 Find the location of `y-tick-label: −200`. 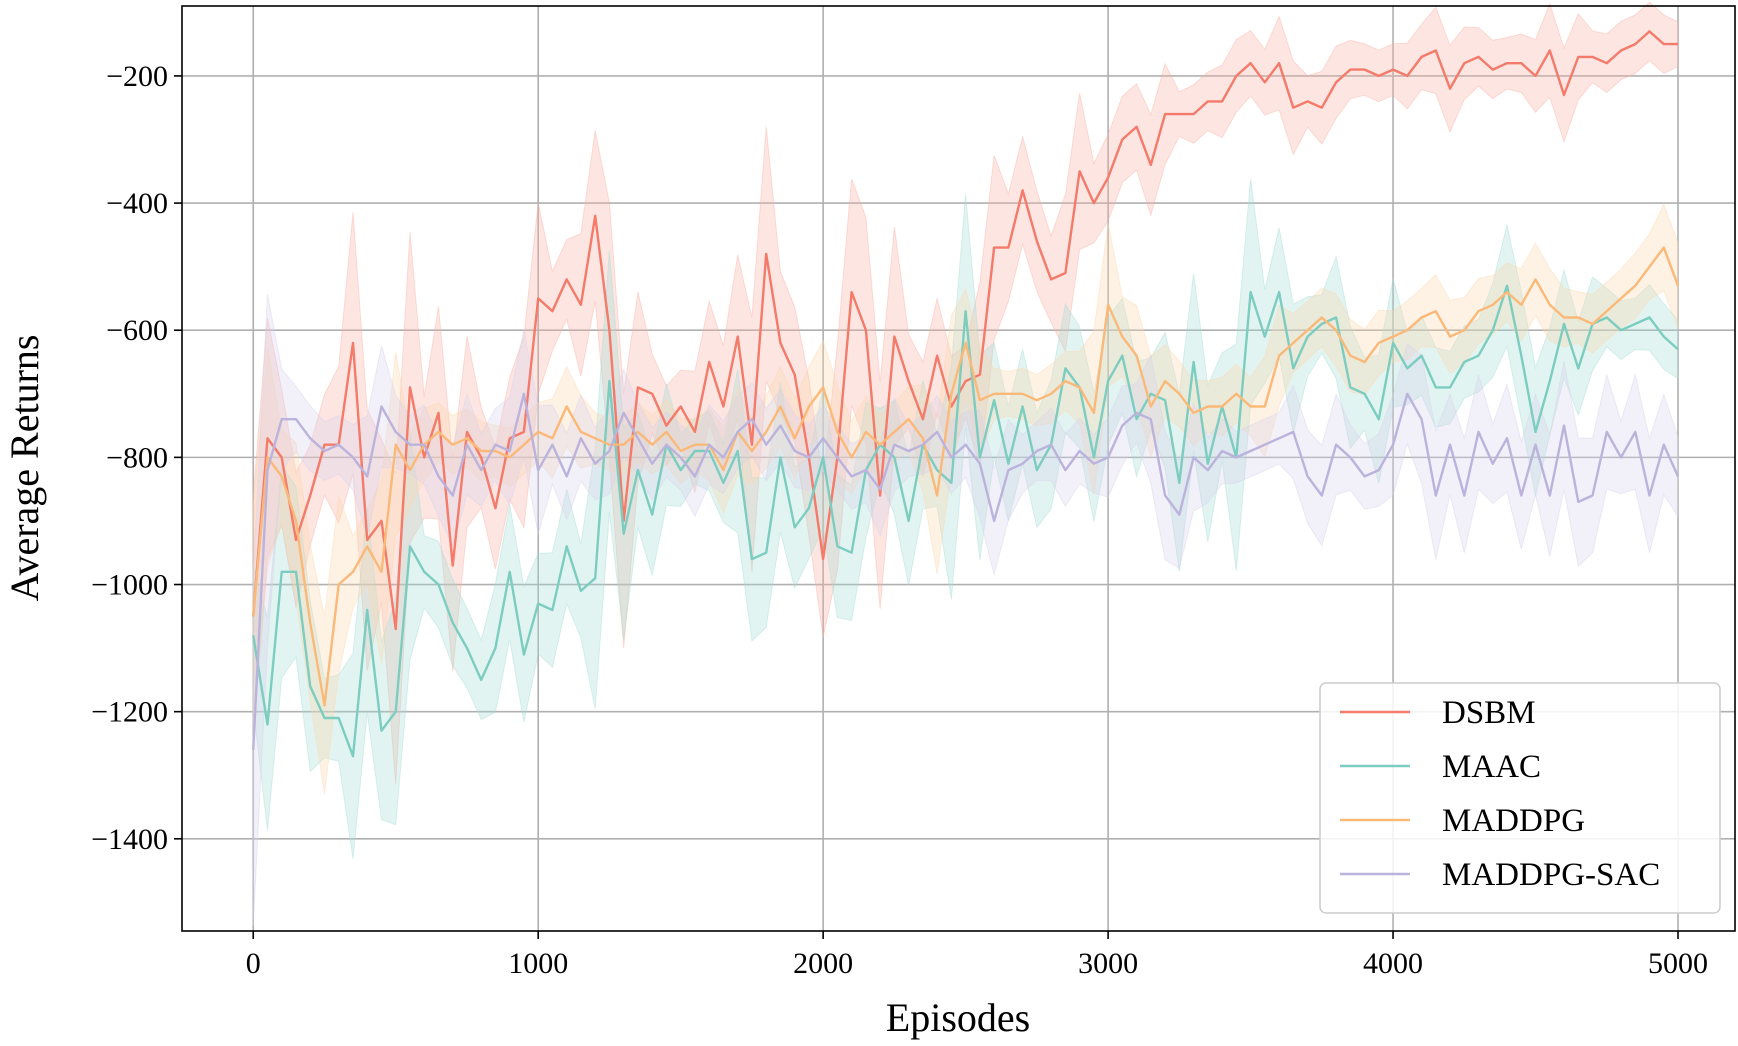

y-tick-label: −200 is located at coordinates (137, 76).